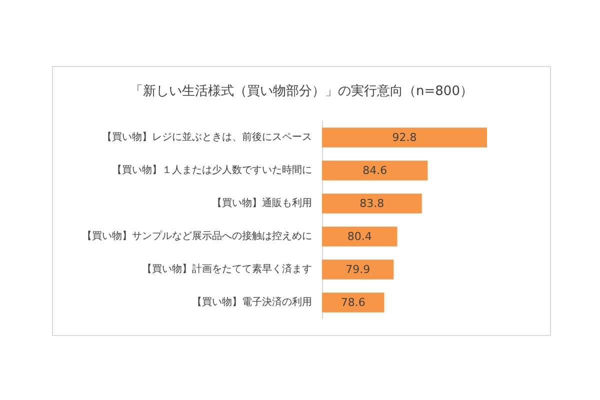 The image size is (600, 400). Describe the element at coordinates (197, 236) in the screenshot. I see `y-tick-label: 【買い物】サンプルなど展示品への接触は控えめに` at that location.